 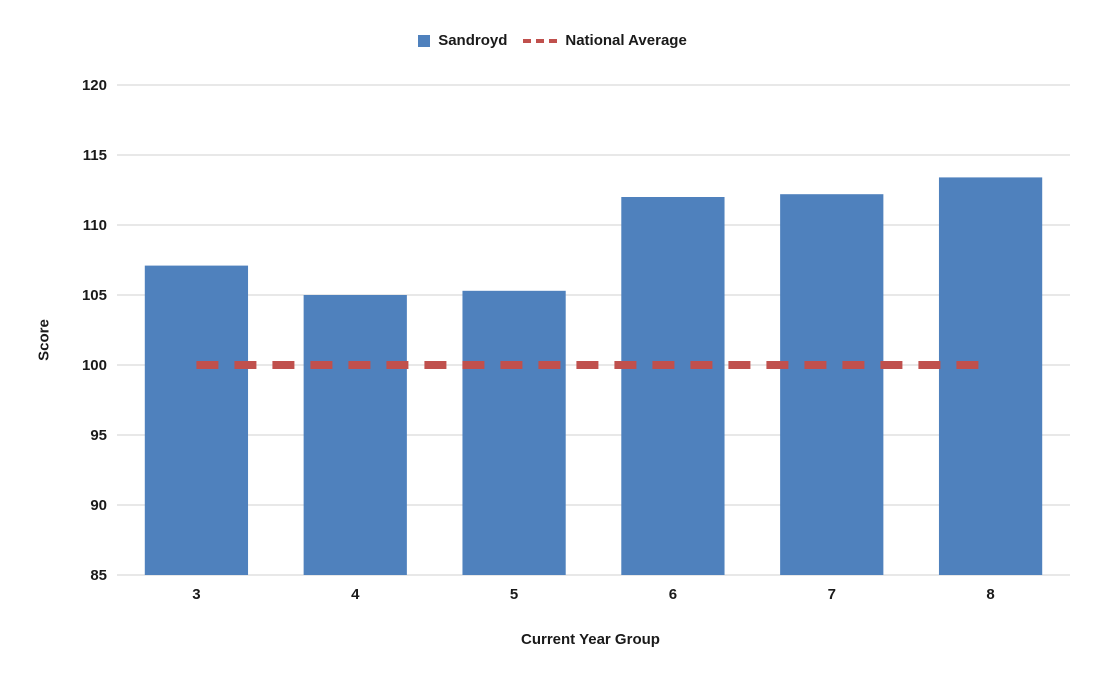 I want to click on y-tick-label: 120, so click(x=94, y=85).